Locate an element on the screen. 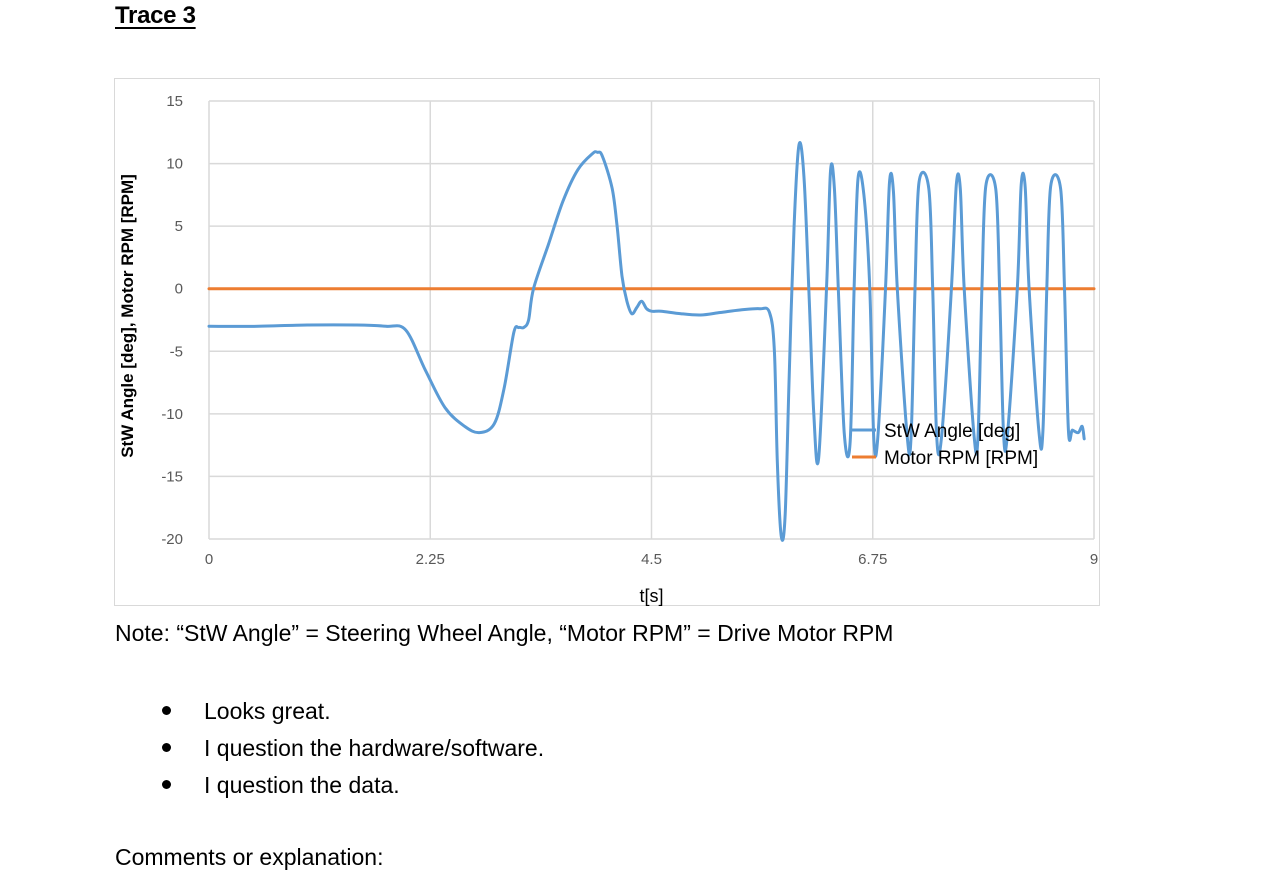 The image size is (1266, 884). y-axis-title: StW Angle [deg], Motor RPM [RPM] is located at coordinates (127, 316).